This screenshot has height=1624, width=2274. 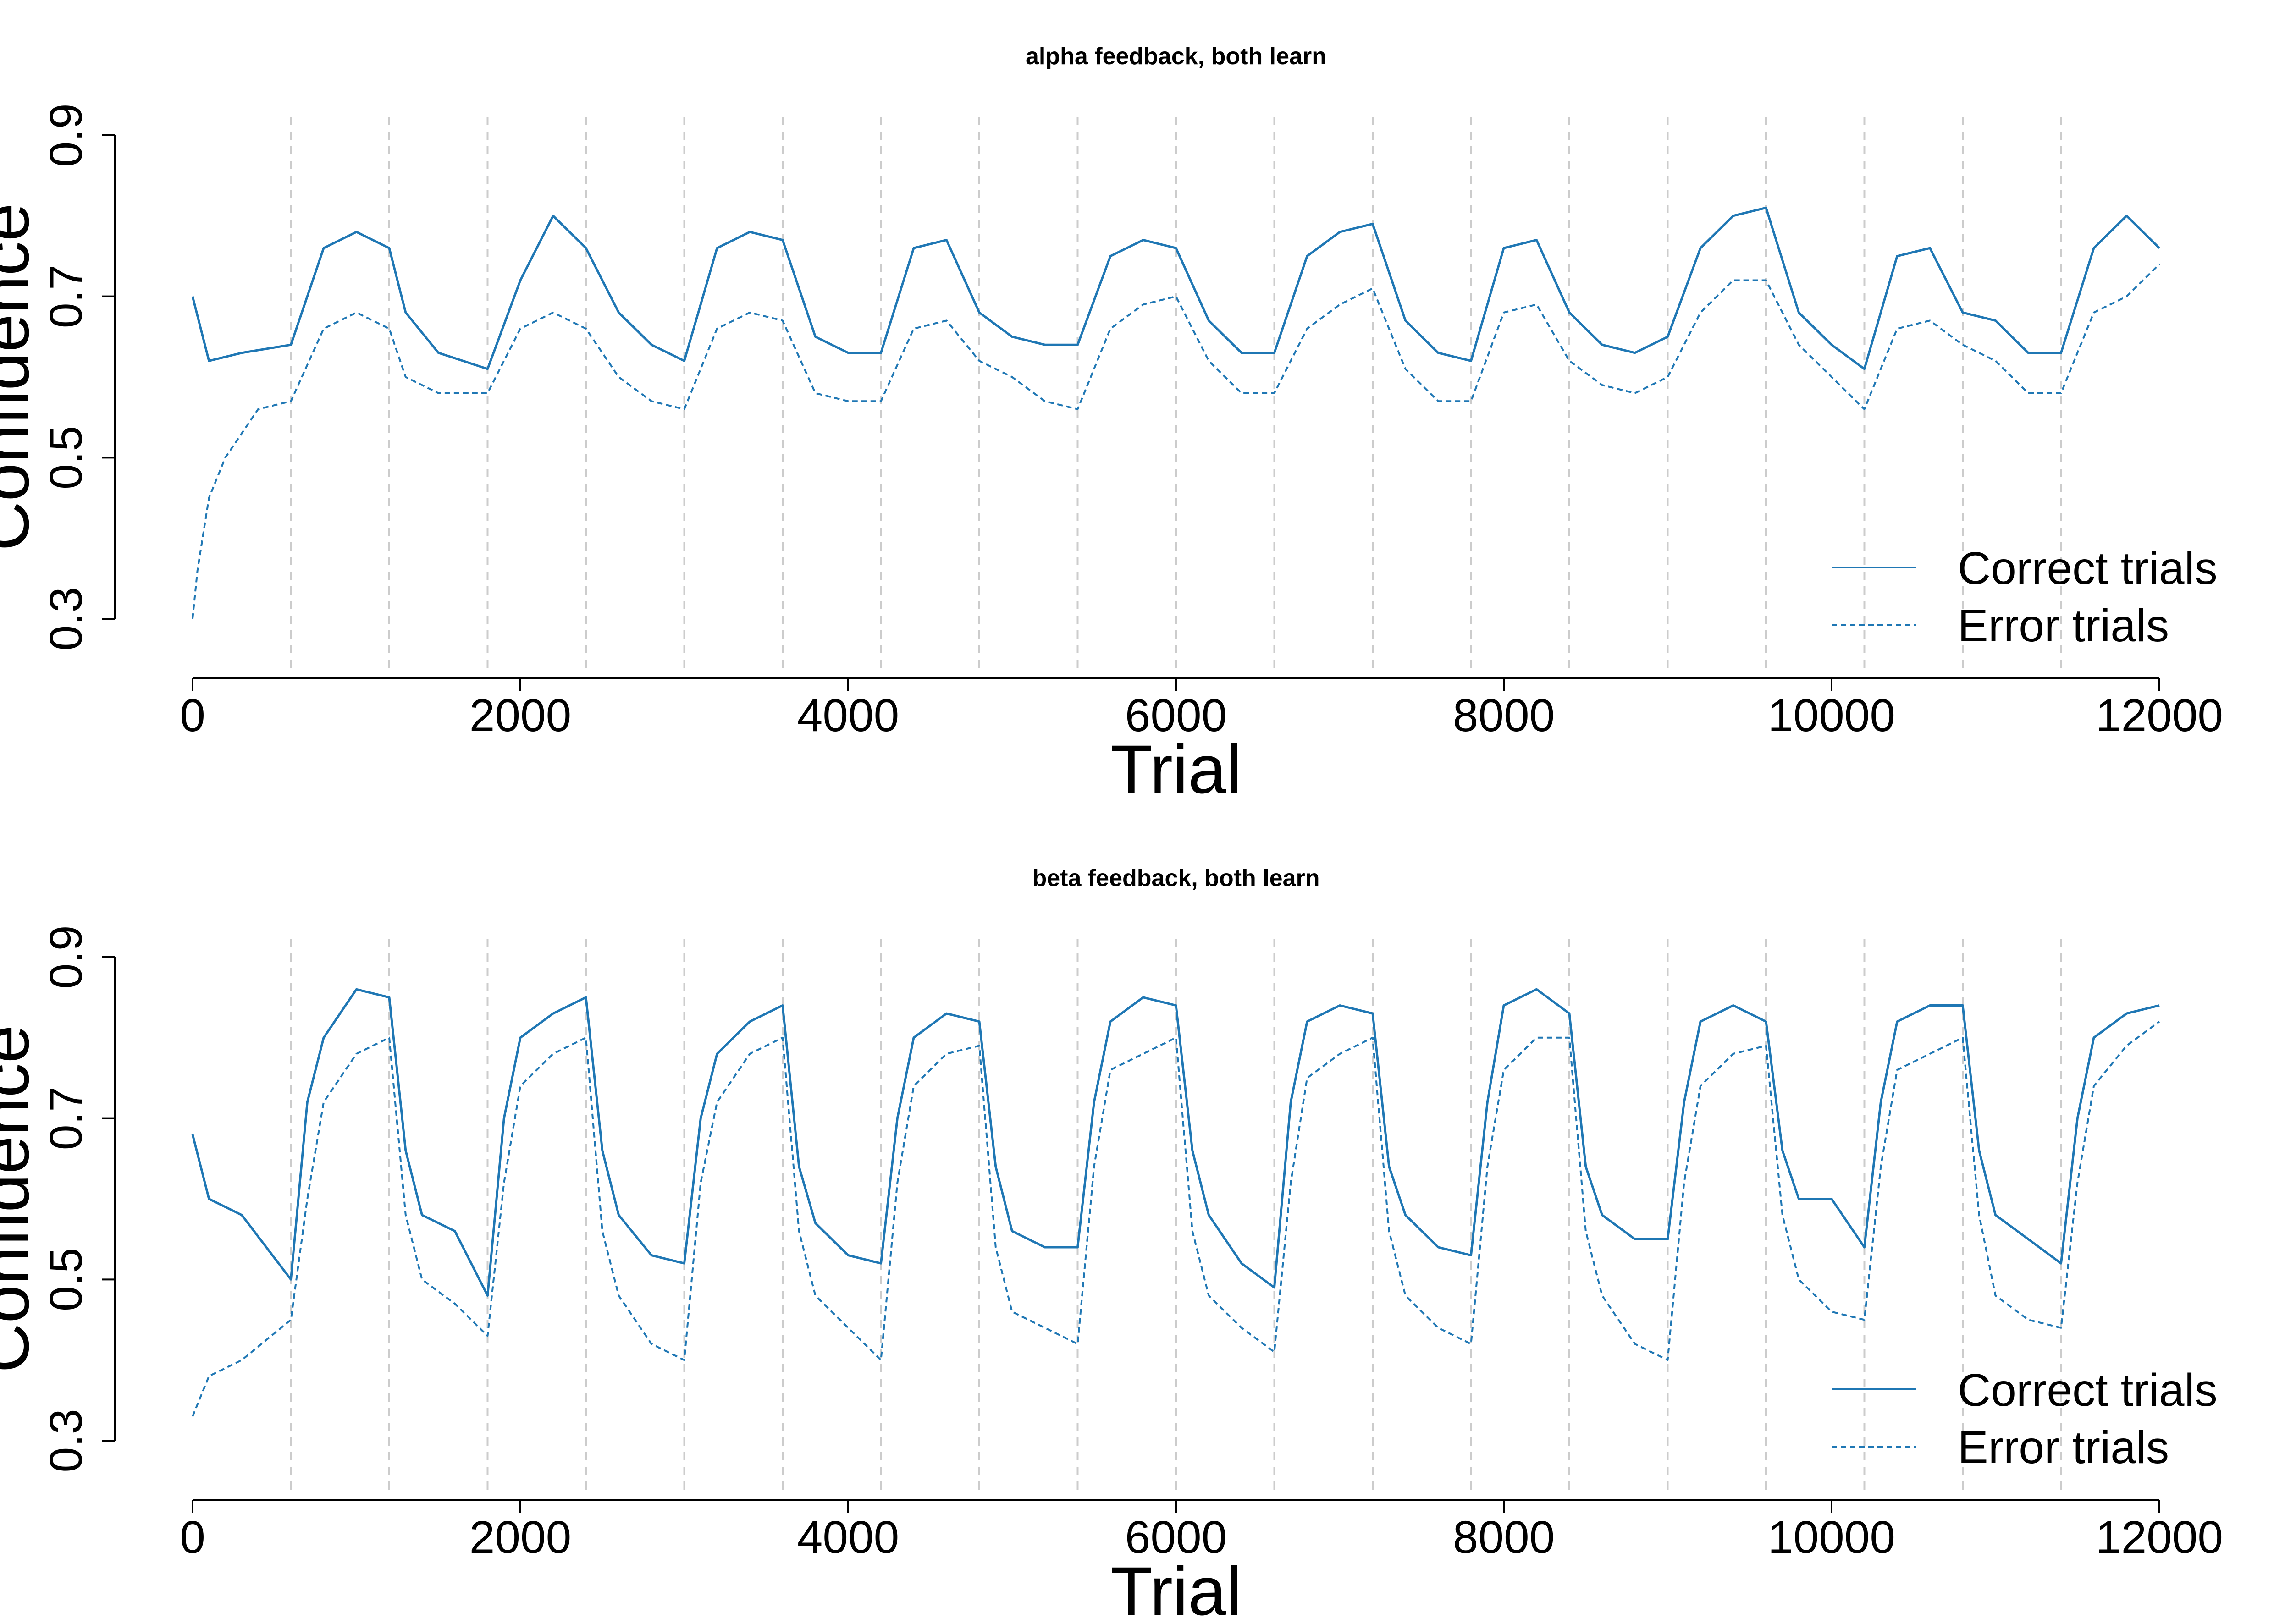 What do you see at coordinates (1176, 56) in the screenshot?
I see `chart-title: alpha feedback, both learn` at bounding box center [1176, 56].